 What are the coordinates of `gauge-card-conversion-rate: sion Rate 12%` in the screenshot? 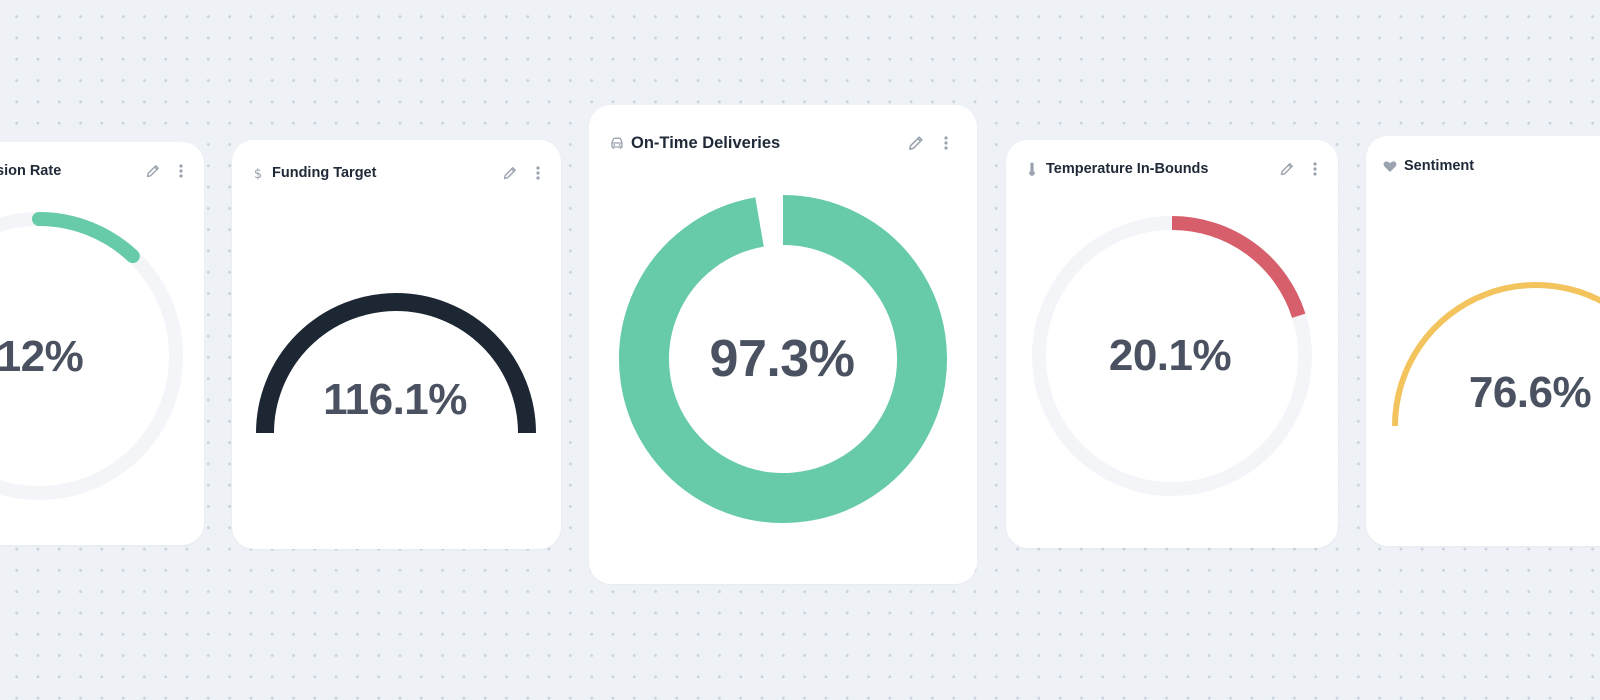 It's located at (102, 343).